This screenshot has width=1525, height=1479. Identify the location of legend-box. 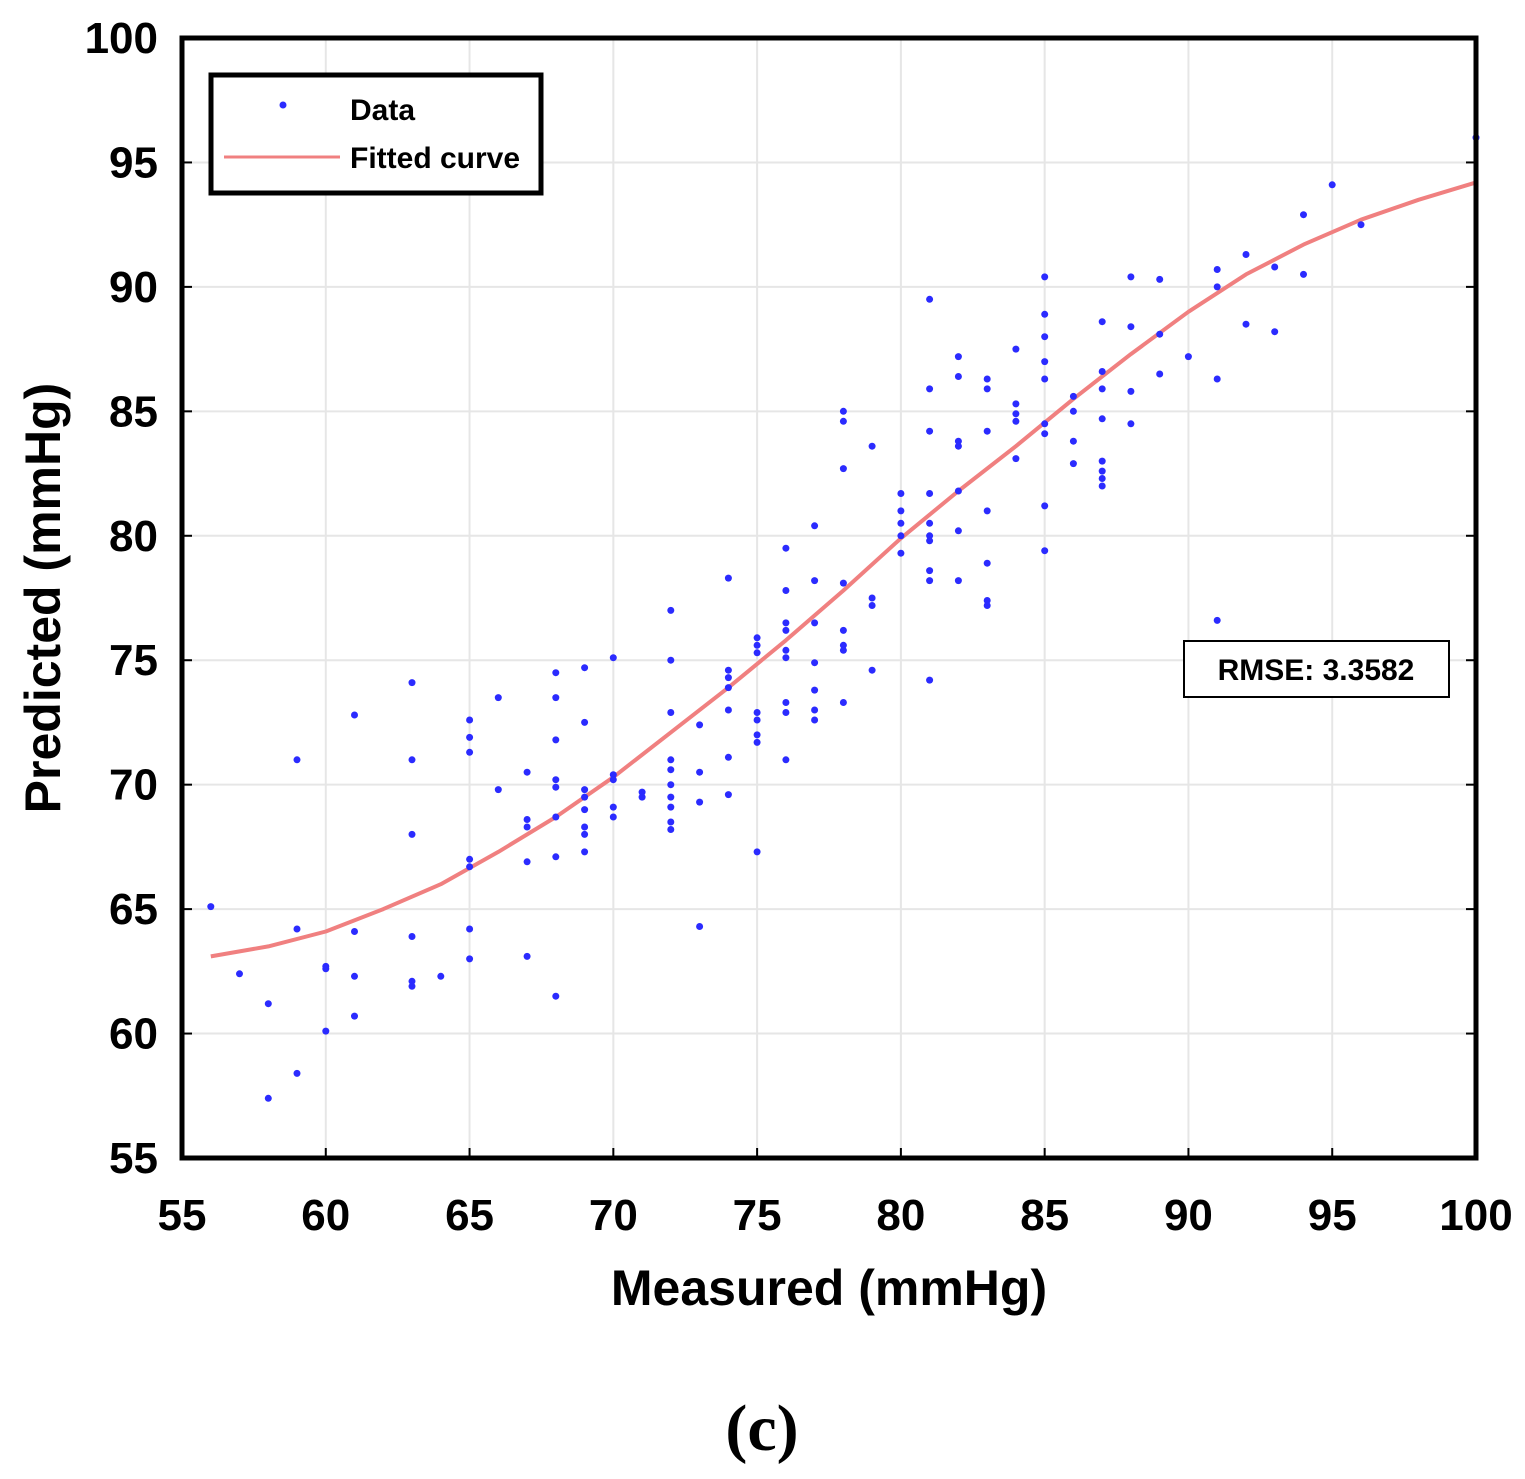
(376, 134).